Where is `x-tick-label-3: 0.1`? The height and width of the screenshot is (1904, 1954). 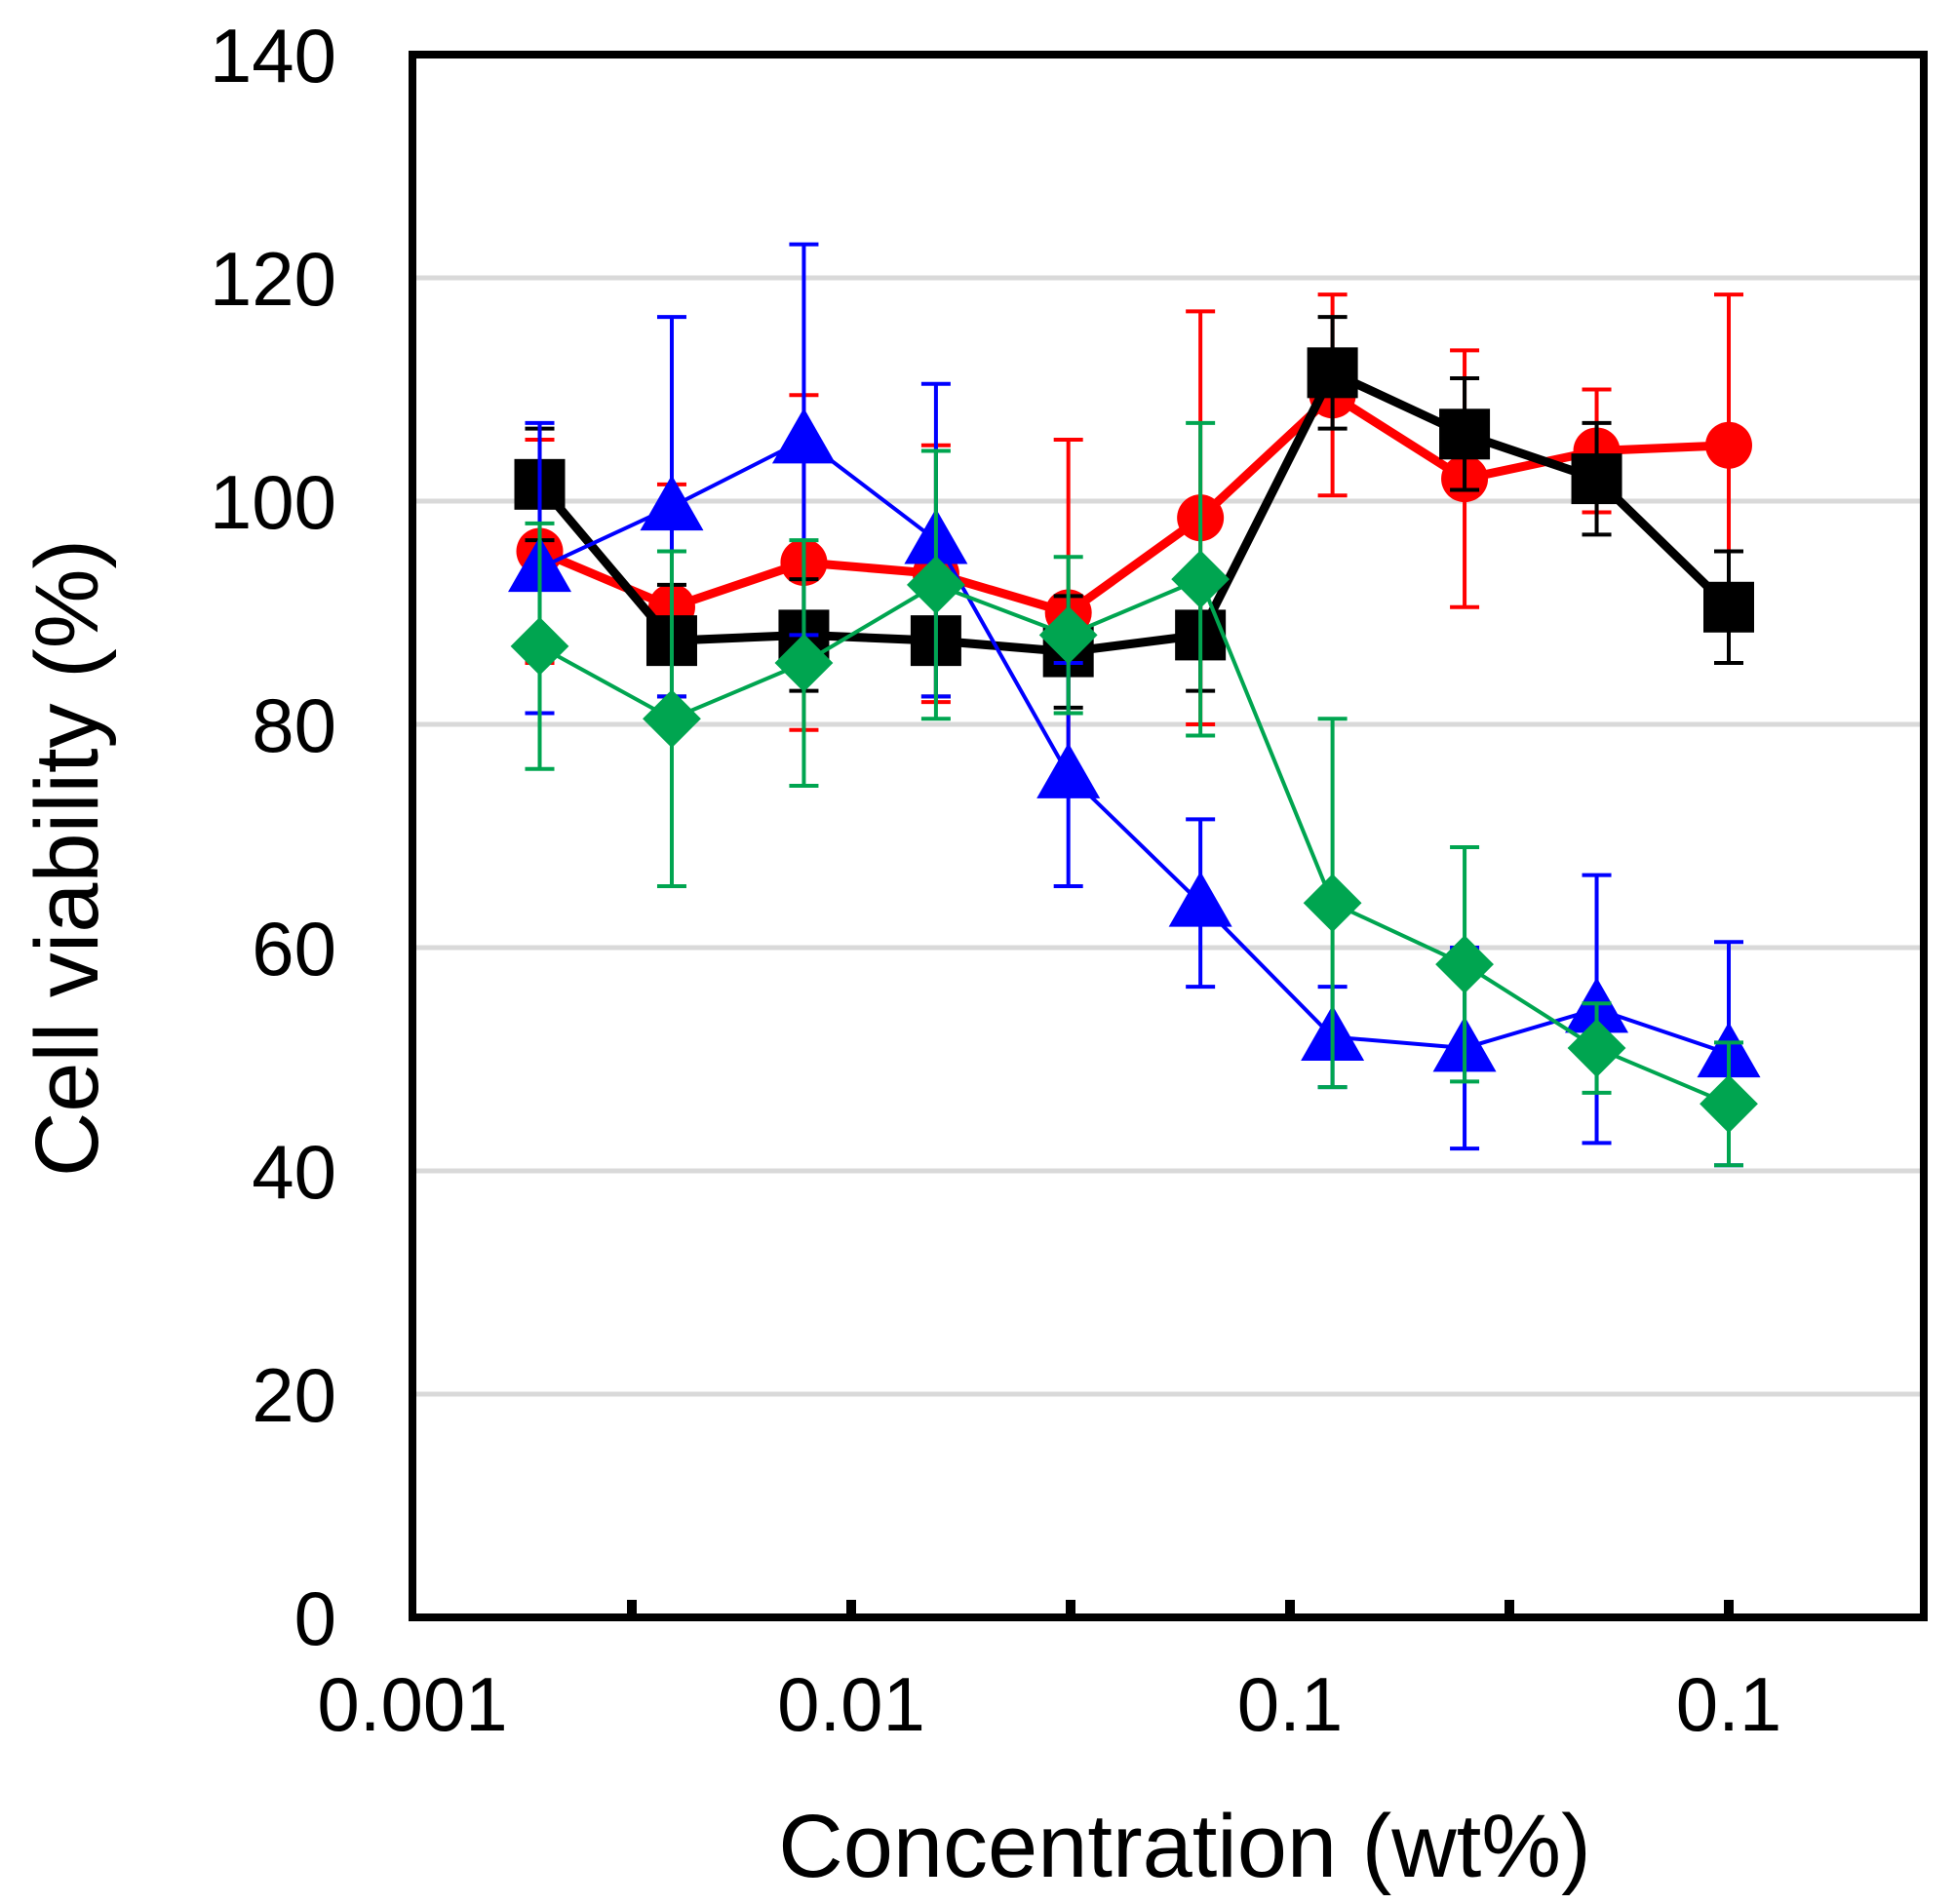
x-tick-label-3: 0.1 is located at coordinates (1728, 1704).